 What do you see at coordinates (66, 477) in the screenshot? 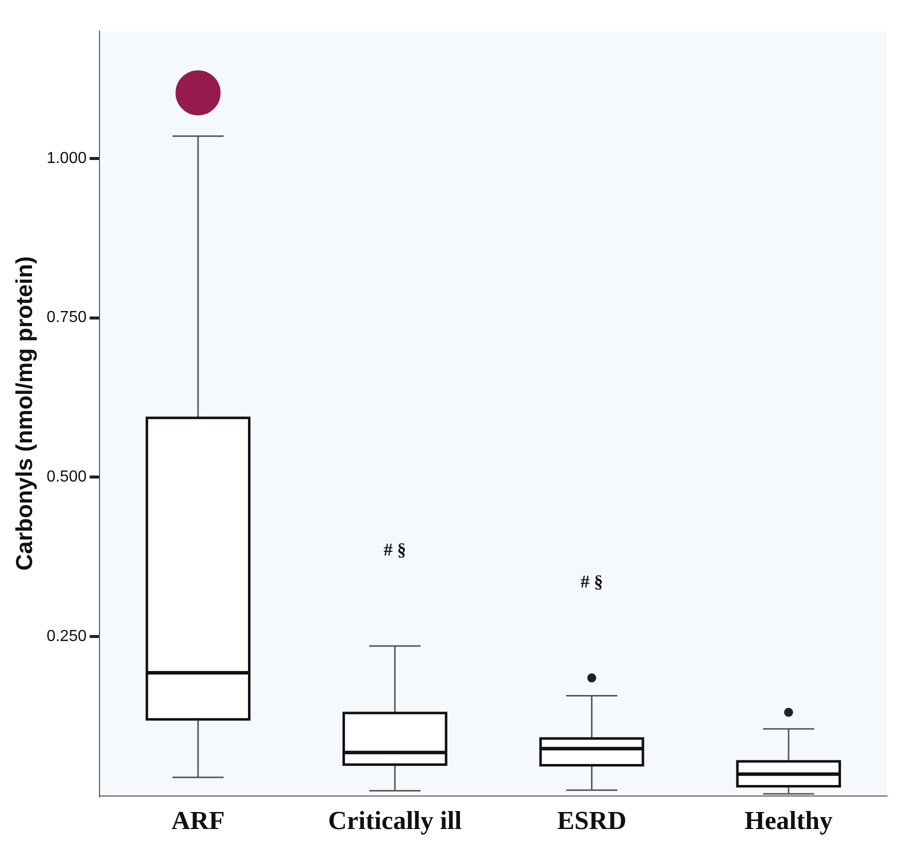
I see `y-tick-label: 0.500` at bounding box center [66, 477].